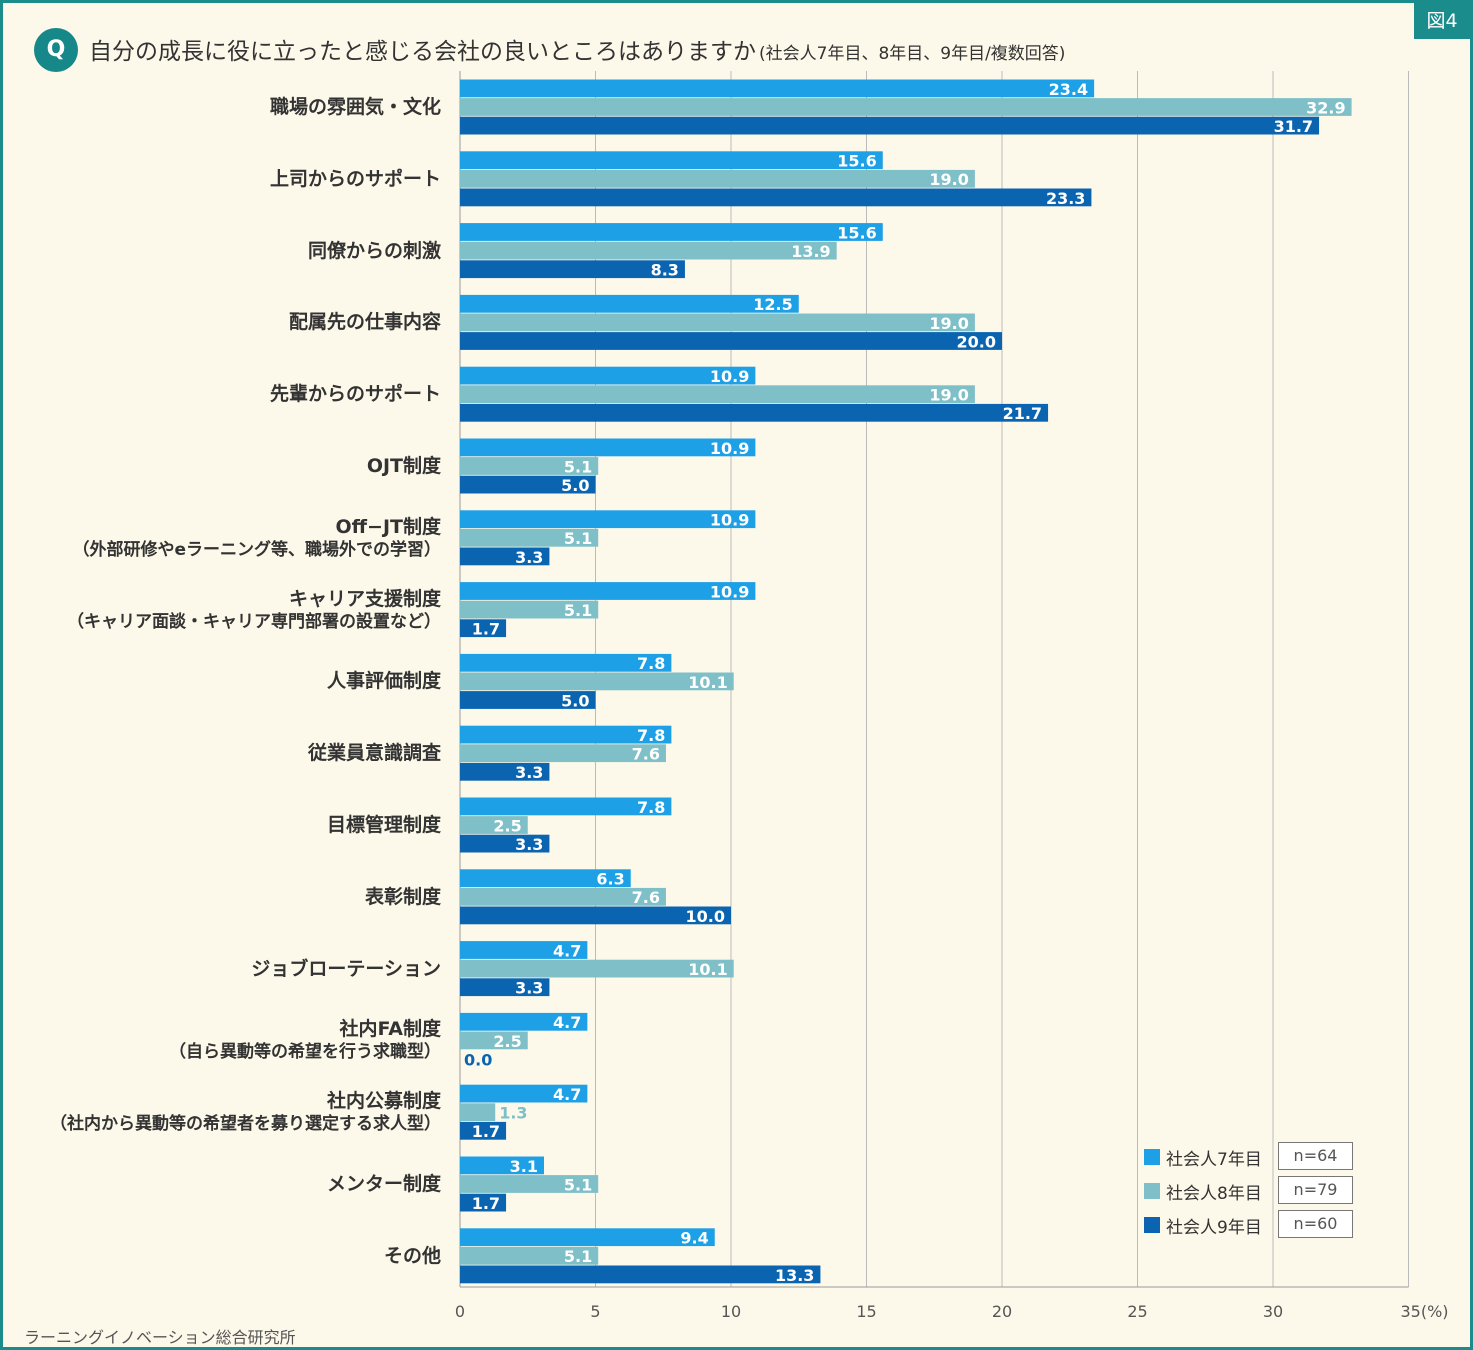 The width and height of the screenshot is (1473, 1350). I want to click on category-label-main: 配属先の仕事内容, so click(364, 322).